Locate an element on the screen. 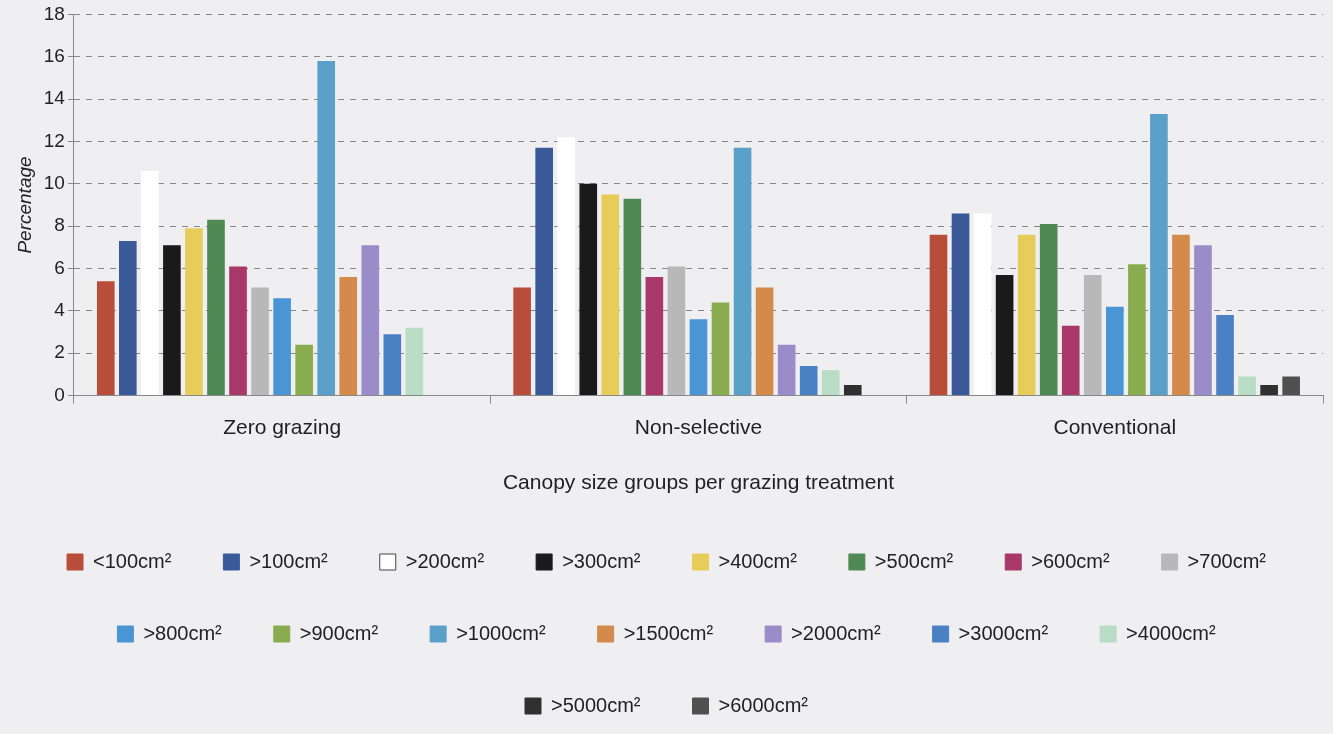 Image resolution: width=1333 pixels, height=734 pixels. x-axis-title: Canopy size groups per grazing treatment is located at coordinates (698, 482).